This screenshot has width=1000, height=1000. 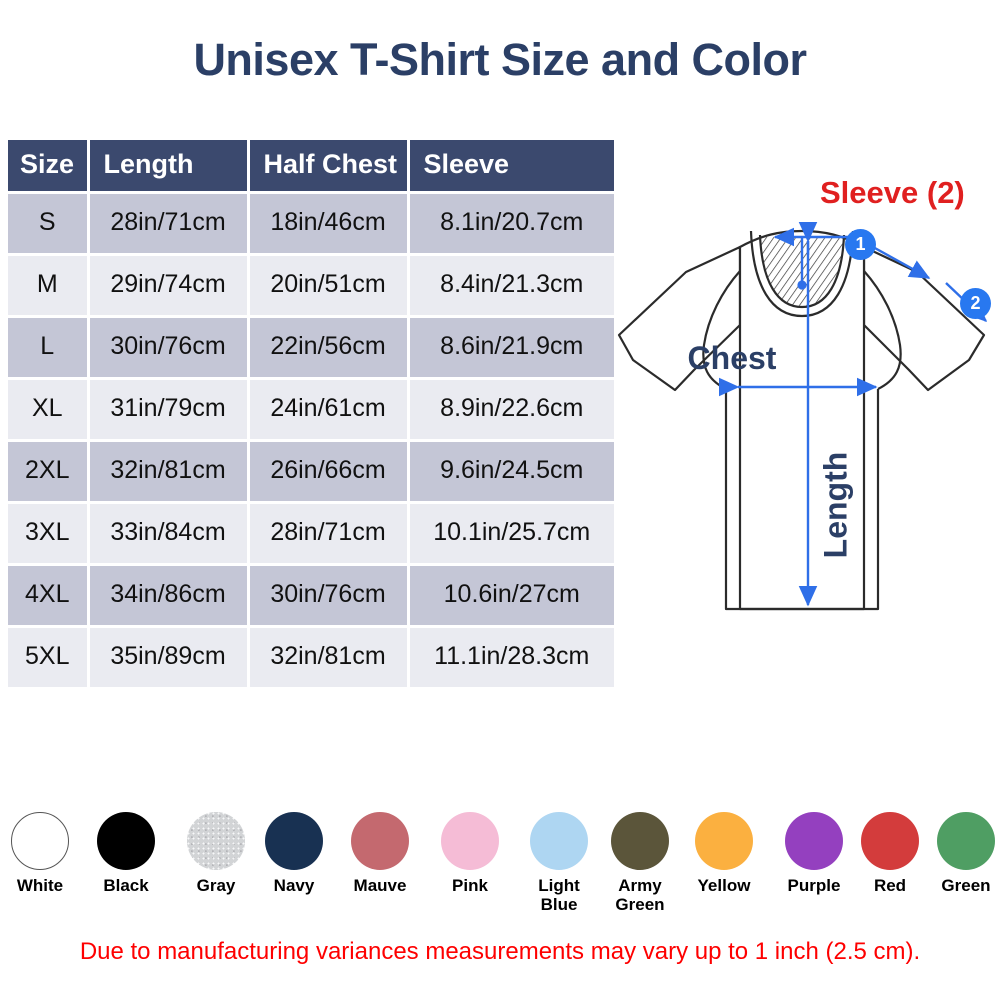 What do you see at coordinates (169, 348) in the screenshot?
I see `cell-length: 30in/76cm` at bounding box center [169, 348].